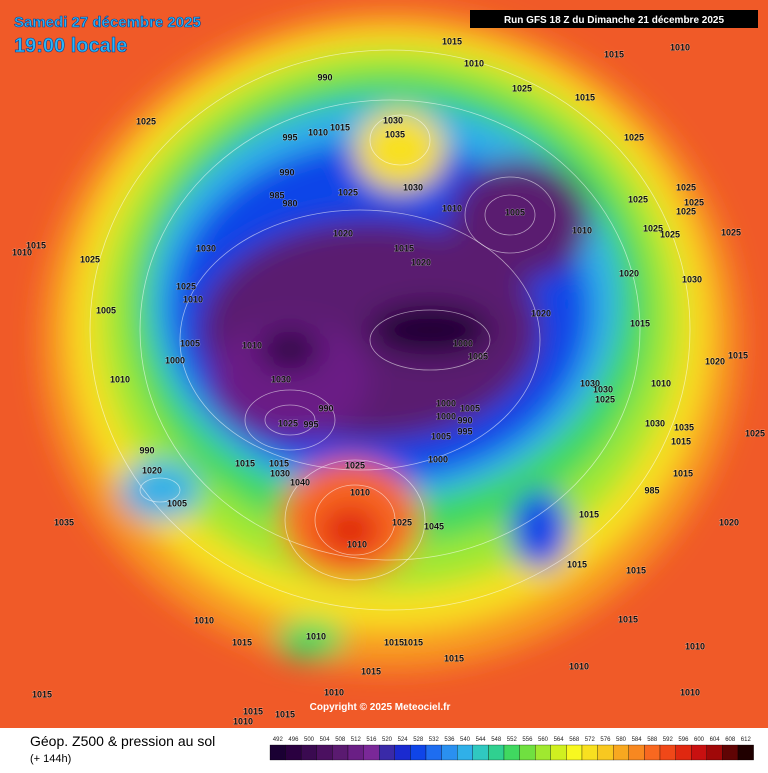 Image resolution: width=768 pixels, height=773 pixels. I want to click on run-box, so click(614, 19).